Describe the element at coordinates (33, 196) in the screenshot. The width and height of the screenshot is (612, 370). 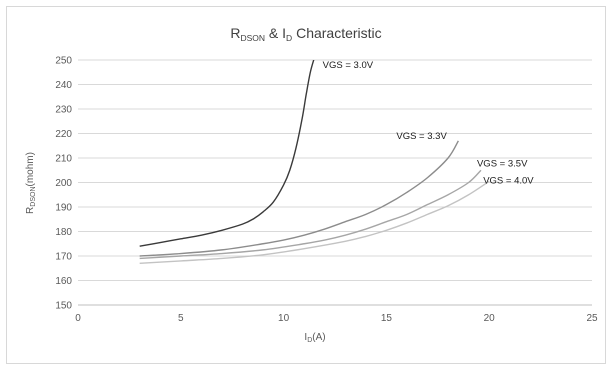
I see `ylabel-sub: DSON` at that location.